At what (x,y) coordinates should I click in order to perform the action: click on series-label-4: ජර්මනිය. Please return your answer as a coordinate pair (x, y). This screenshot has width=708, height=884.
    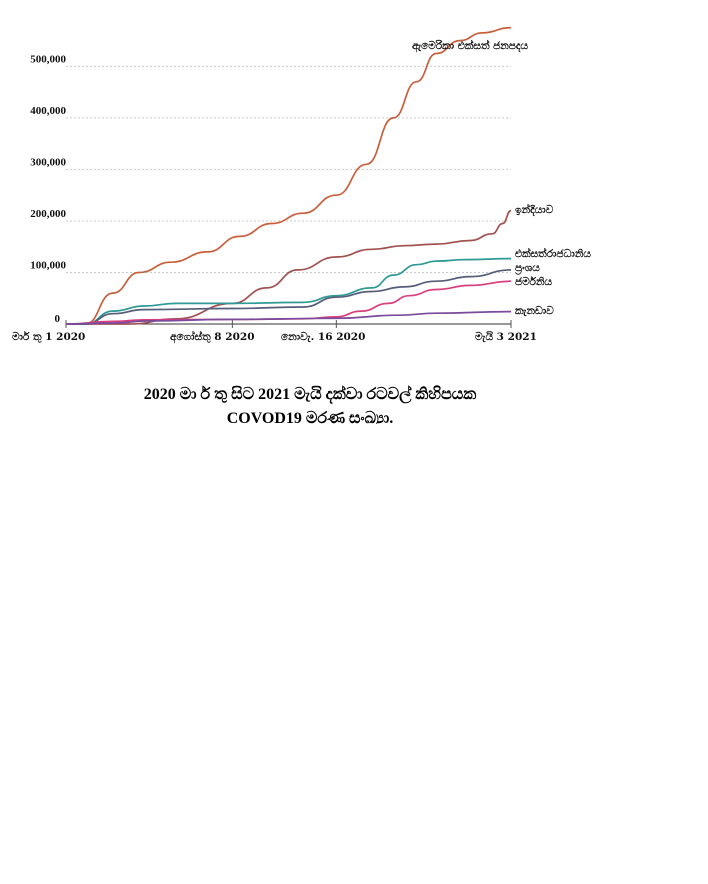
    Looking at the image, I should click on (534, 281).